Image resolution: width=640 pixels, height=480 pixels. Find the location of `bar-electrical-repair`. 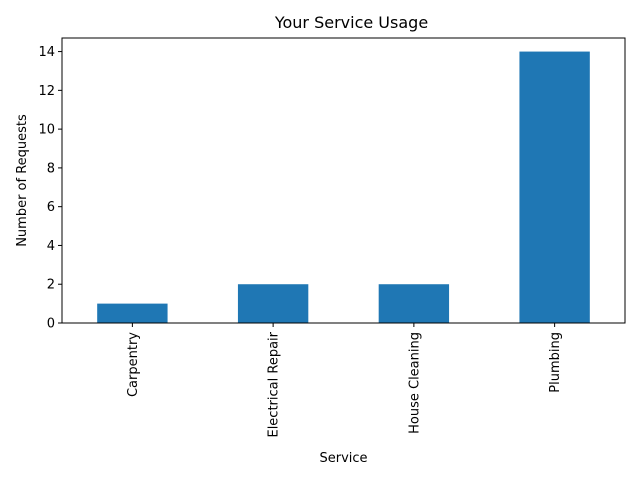

bar-electrical-repair is located at coordinates (273, 303).